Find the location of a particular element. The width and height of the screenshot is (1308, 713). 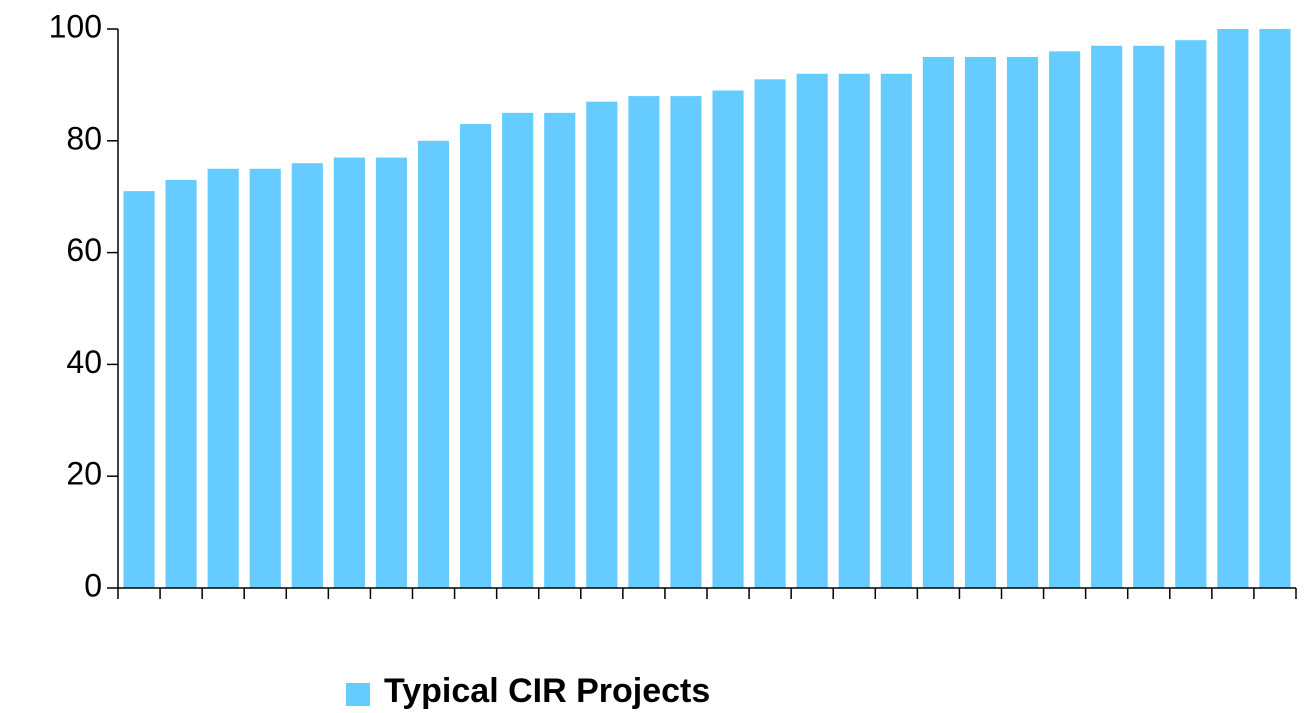

y-tick-label: 40 is located at coordinates (84, 362).